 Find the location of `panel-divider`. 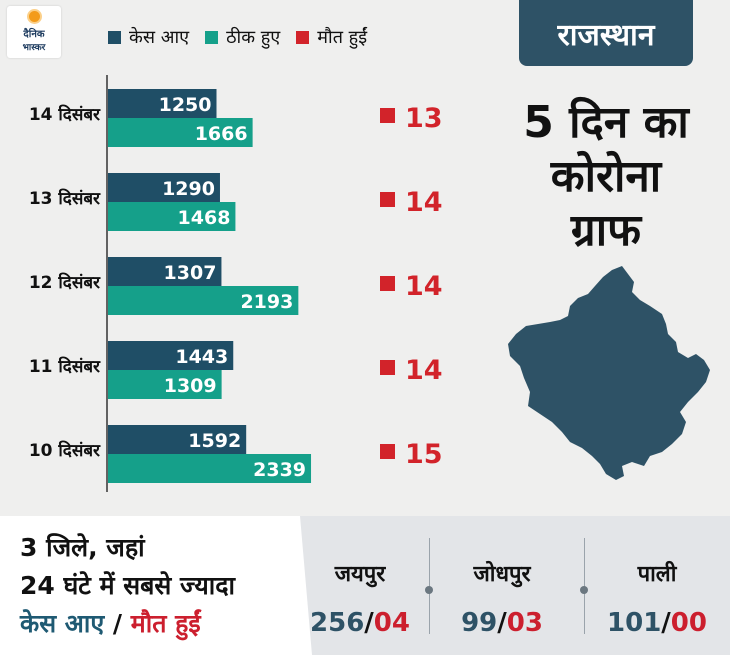

panel-divider is located at coordinates (297, 585).